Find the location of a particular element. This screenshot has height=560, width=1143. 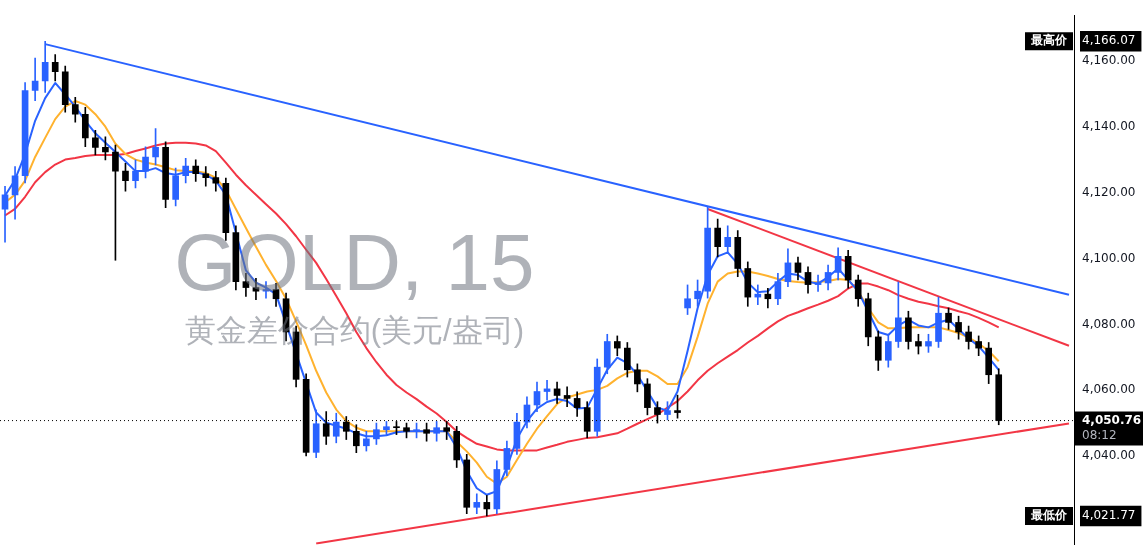

y-tick-label: 4,080.00 is located at coordinates (1109, 323).